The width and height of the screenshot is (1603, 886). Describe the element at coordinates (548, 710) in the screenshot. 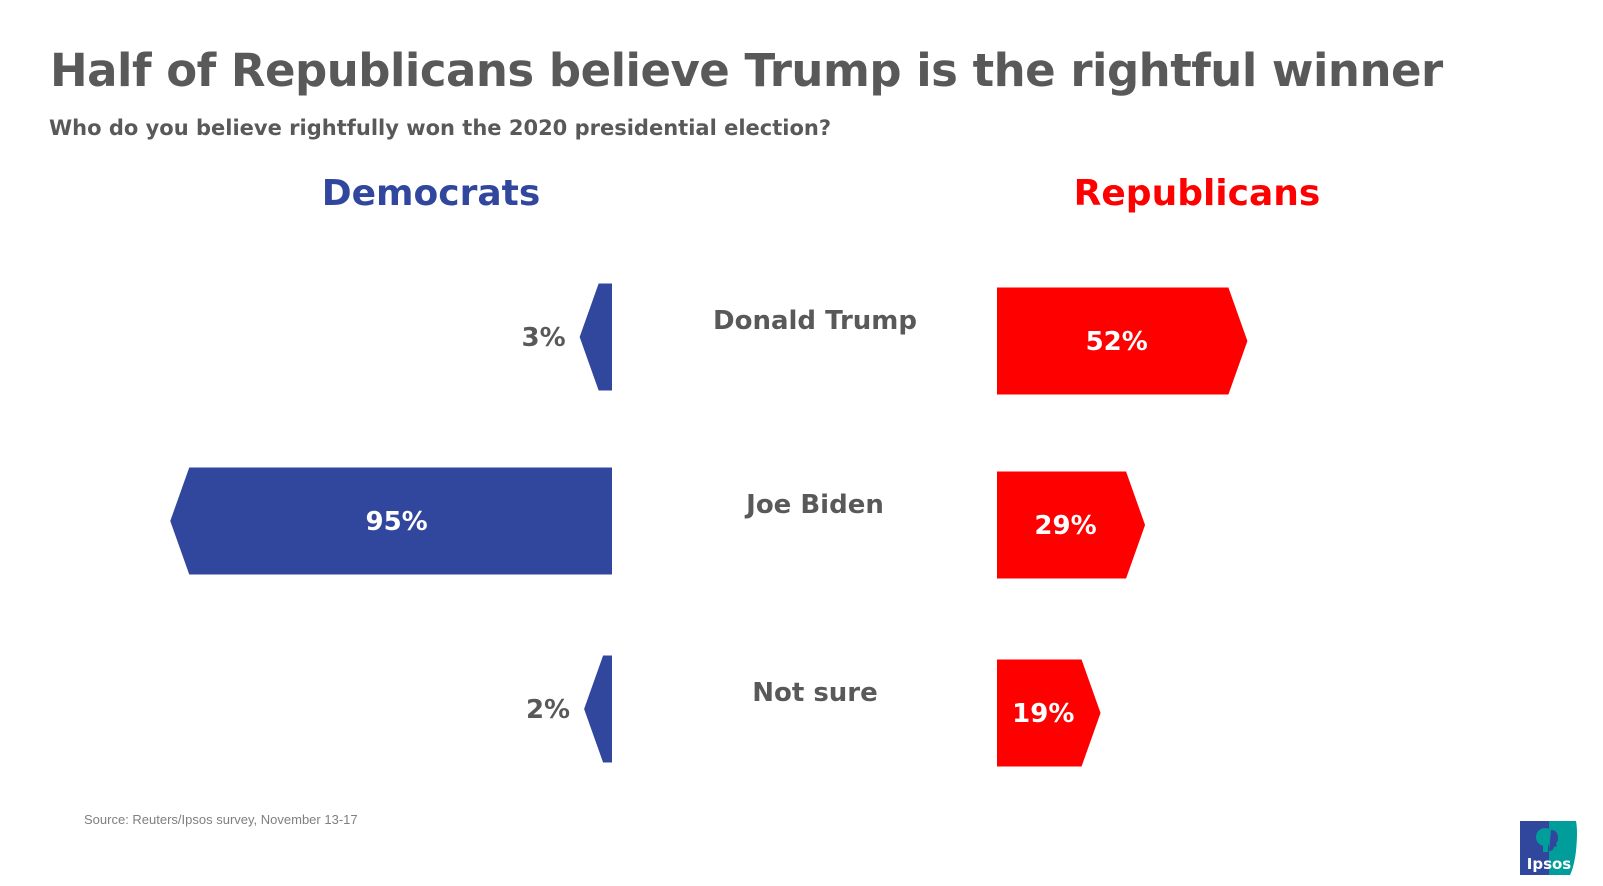

I see `data-label-democrats: 2%` at that location.